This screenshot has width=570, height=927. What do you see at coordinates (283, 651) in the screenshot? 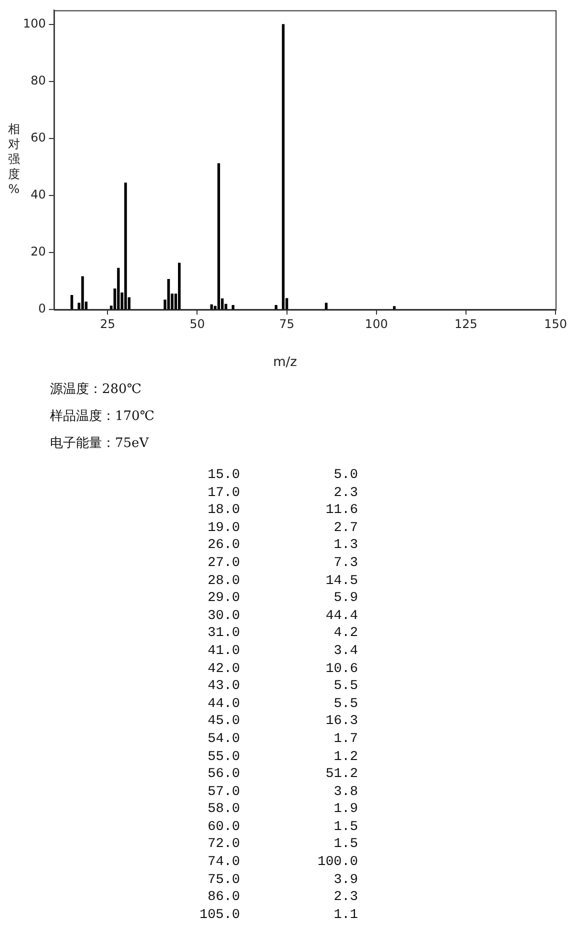
I see `text: 41.0 3.4` at bounding box center [283, 651].